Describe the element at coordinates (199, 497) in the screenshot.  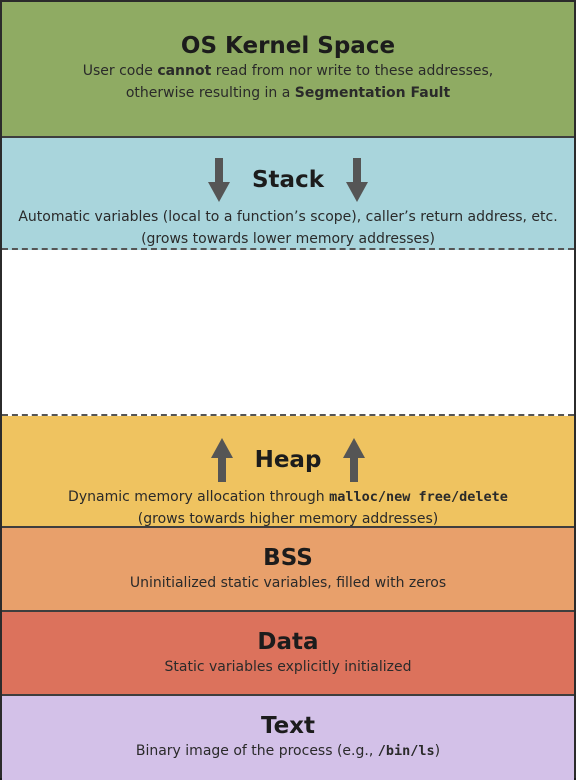
I see `heap-line1-part-a: Dynamic memory allocation through` at that location.